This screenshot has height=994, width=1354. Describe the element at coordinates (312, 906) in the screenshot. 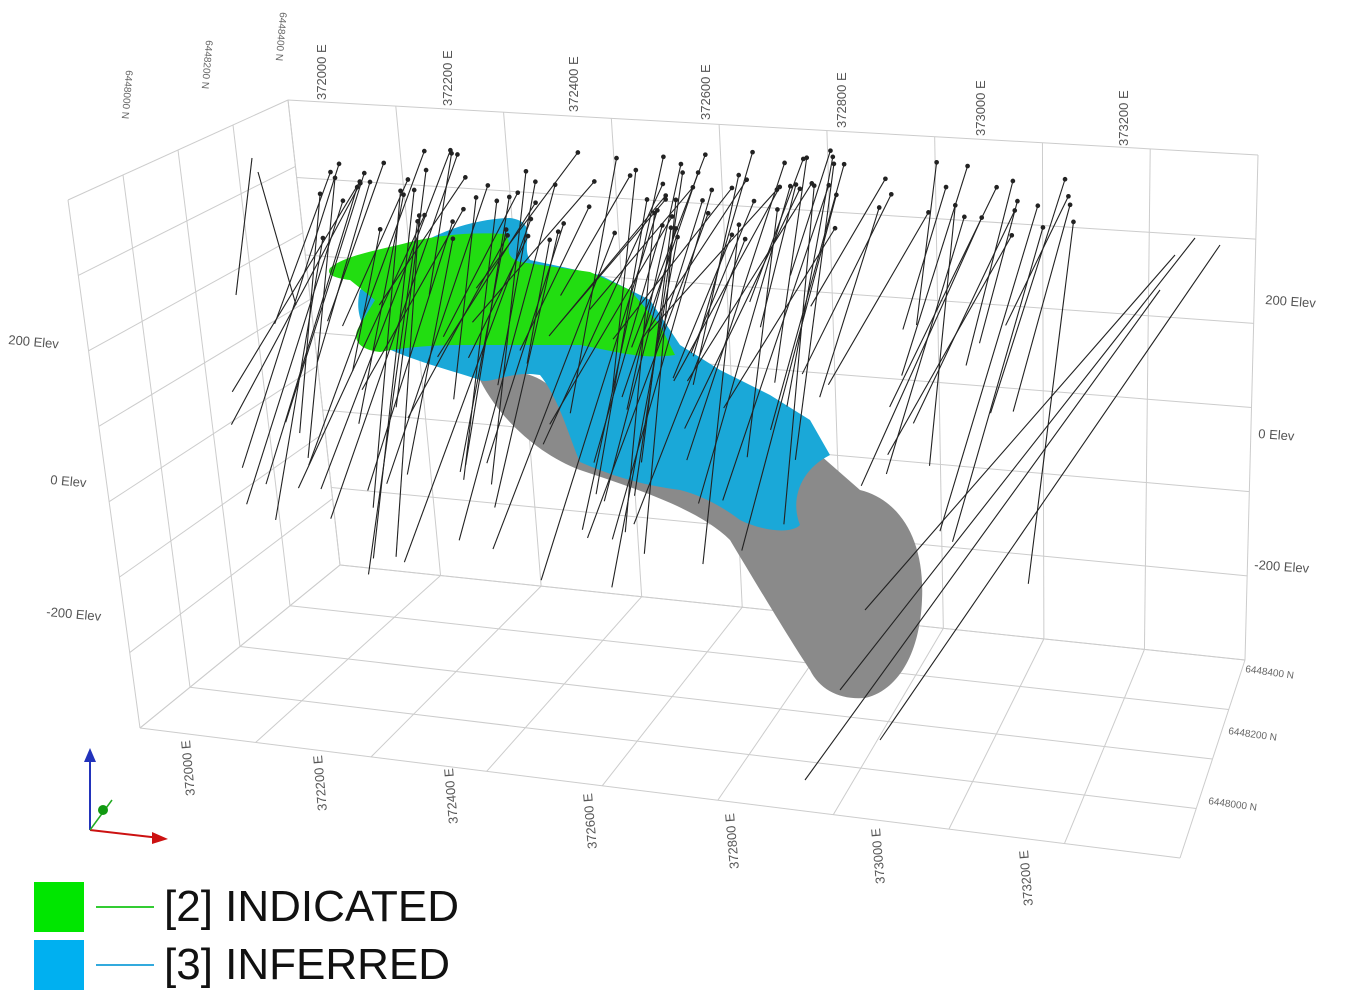

I see `indicated-label: [2] INDICATED` at that location.